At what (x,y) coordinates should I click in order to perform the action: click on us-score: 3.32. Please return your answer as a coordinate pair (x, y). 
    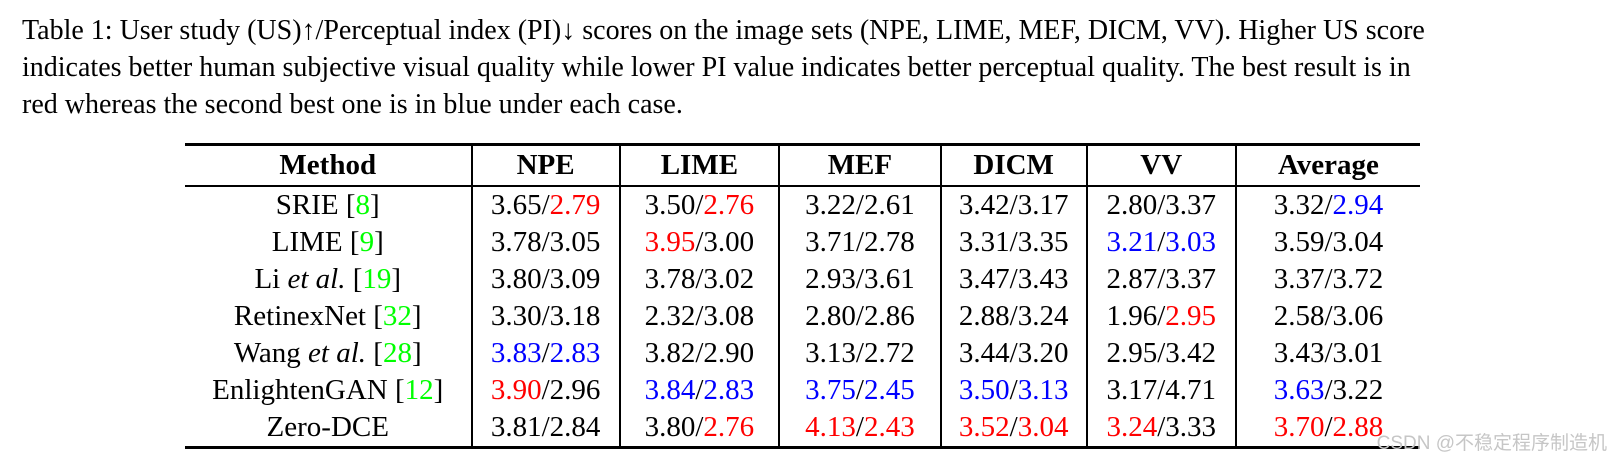
    Looking at the image, I should click on (1299, 205).